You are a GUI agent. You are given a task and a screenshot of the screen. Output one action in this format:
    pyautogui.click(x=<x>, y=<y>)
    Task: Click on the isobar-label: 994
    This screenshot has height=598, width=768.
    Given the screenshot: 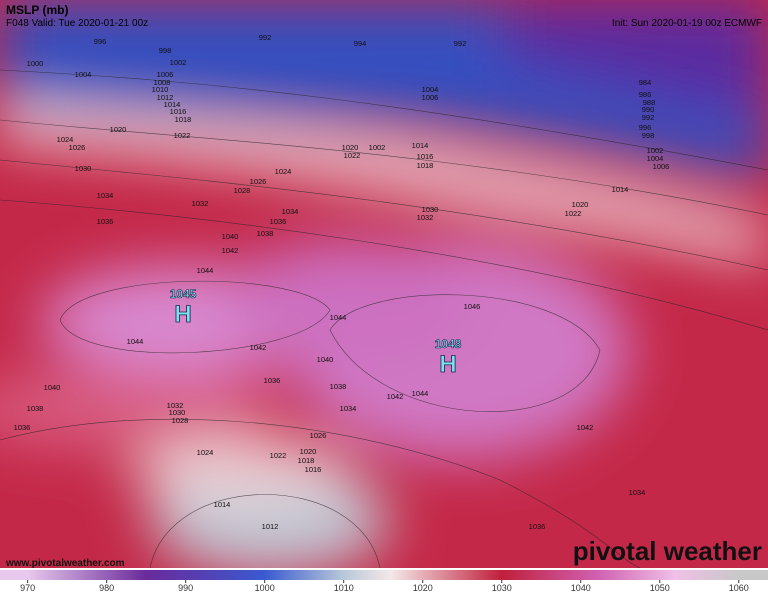 What is the action you would take?
    pyautogui.click(x=360, y=43)
    